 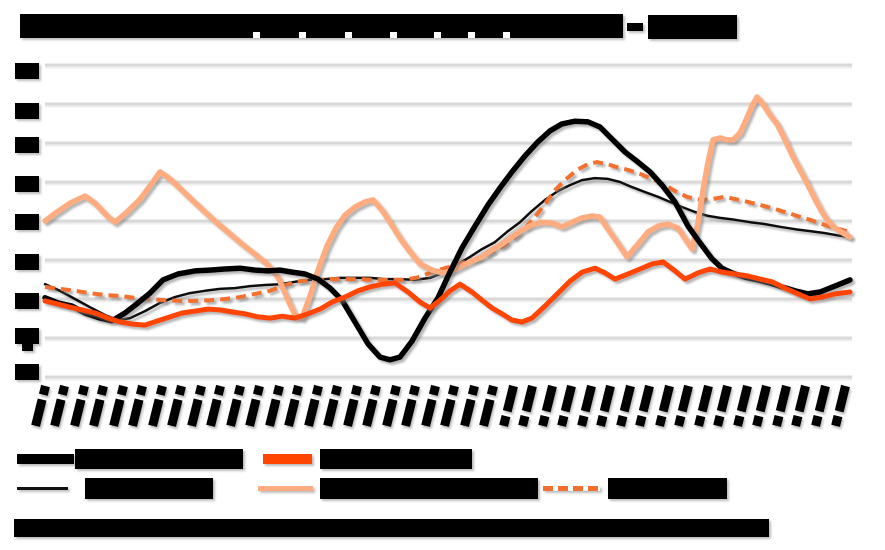 What do you see at coordinates (391, 528) in the screenshot?
I see `footer-text-redacted` at bounding box center [391, 528].